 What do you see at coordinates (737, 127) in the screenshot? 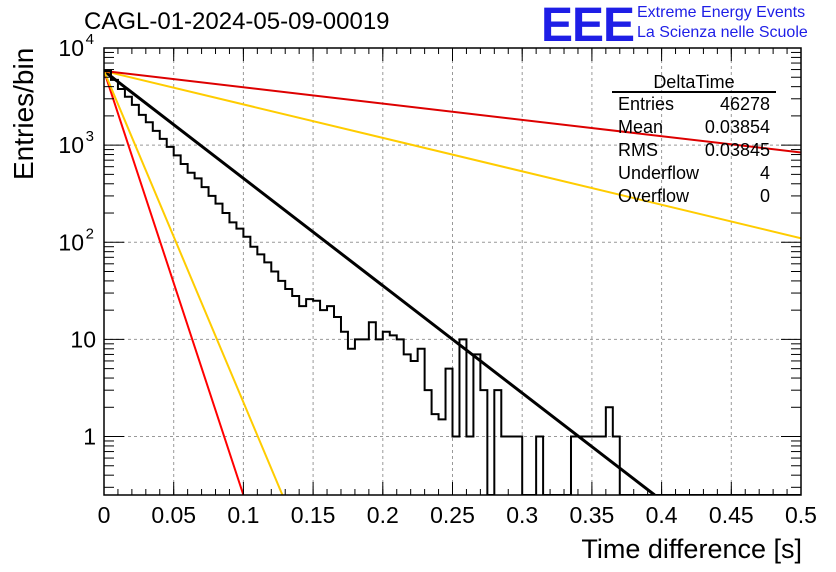
I see `stats-value: 0.03854` at bounding box center [737, 127].